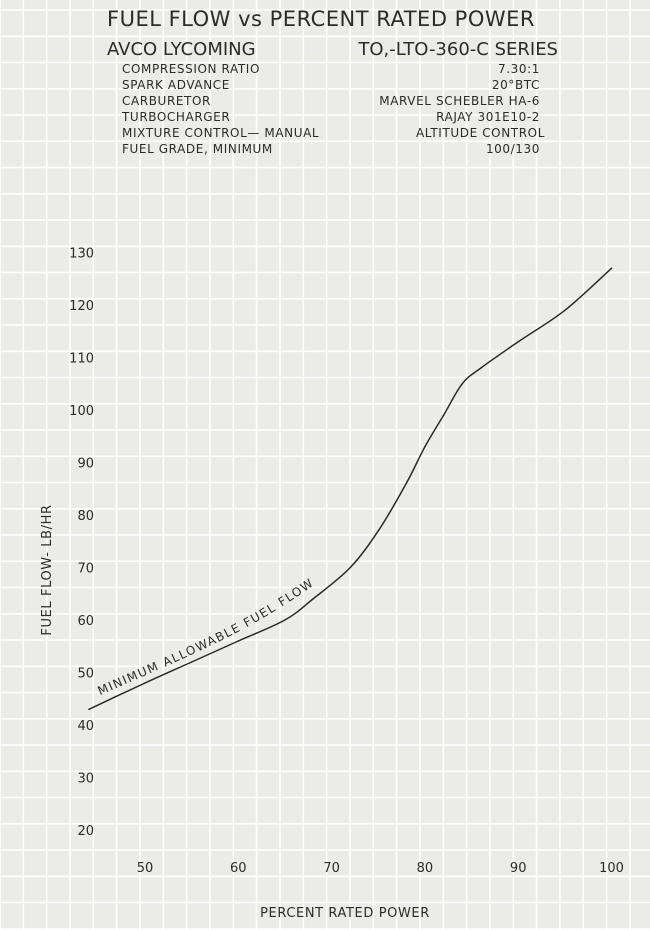 The height and width of the screenshot is (930, 650). Describe the element at coordinates (191, 69) in the screenshot. I see `spec-label-compression-ratio: COMPRESSION RATIO` at that location.